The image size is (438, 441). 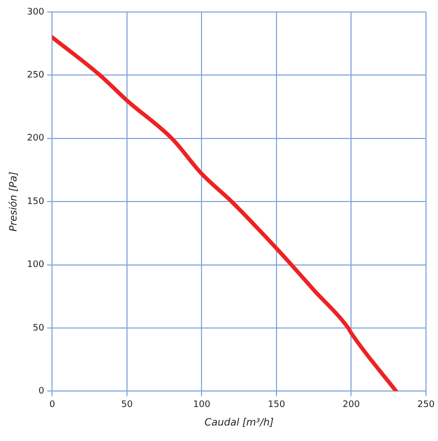 I want to click on x-tick-label: 50, so click(x=127, y=405).